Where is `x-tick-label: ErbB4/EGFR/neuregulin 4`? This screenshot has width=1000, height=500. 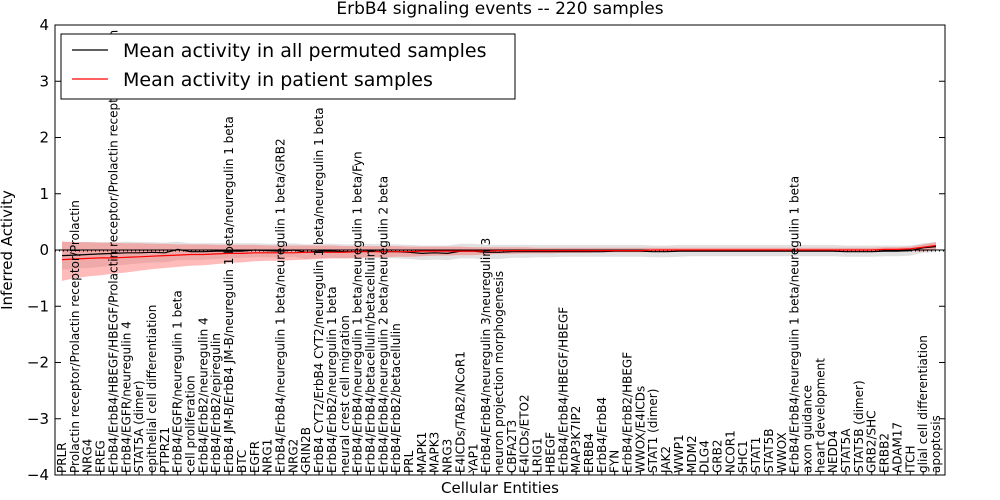 x-tick-label: ErbB4/EGFR/neuregulin 4 is located at coordinates (126, 397).